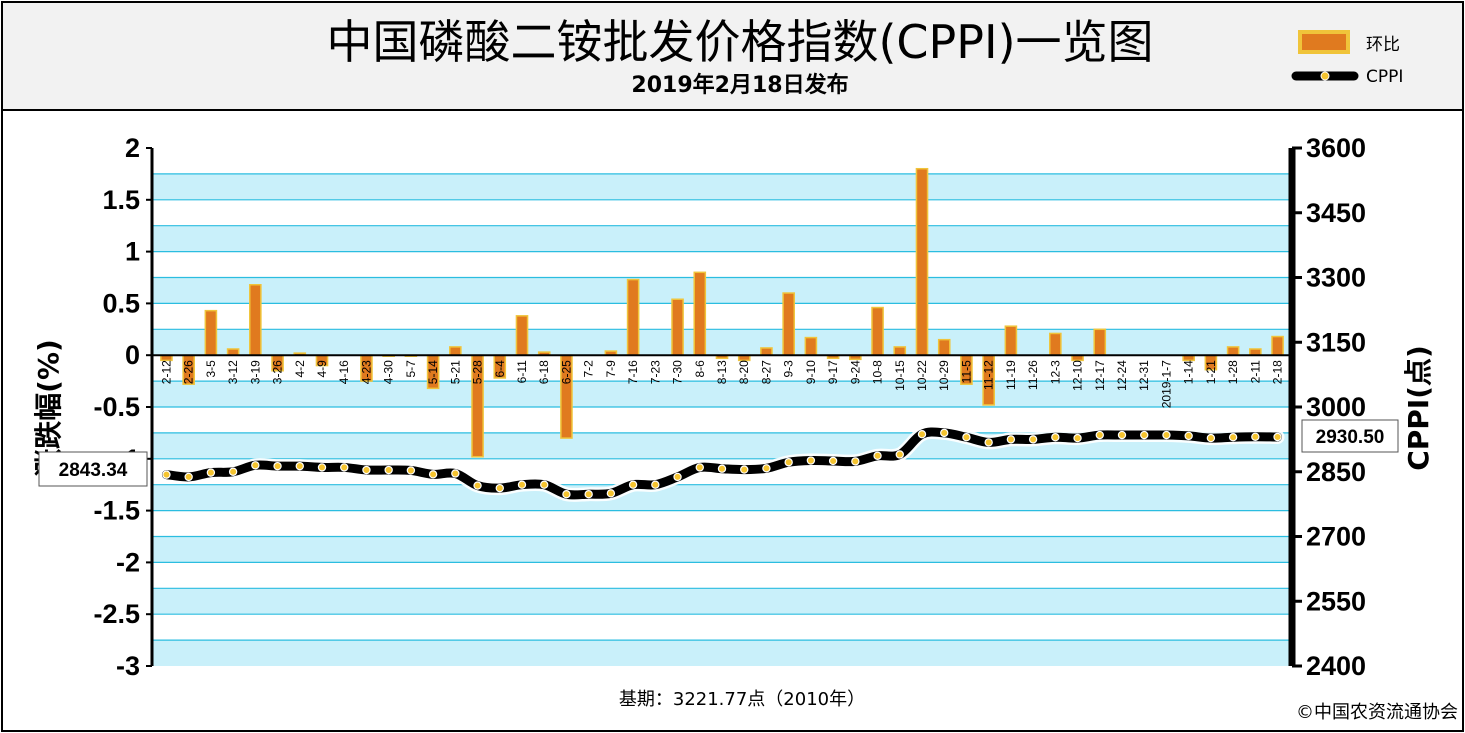  What do you see at coordinates (116, 614) in the screenshot?
I see `left-tick-label: -2.5` at bounding box center [116, 614].